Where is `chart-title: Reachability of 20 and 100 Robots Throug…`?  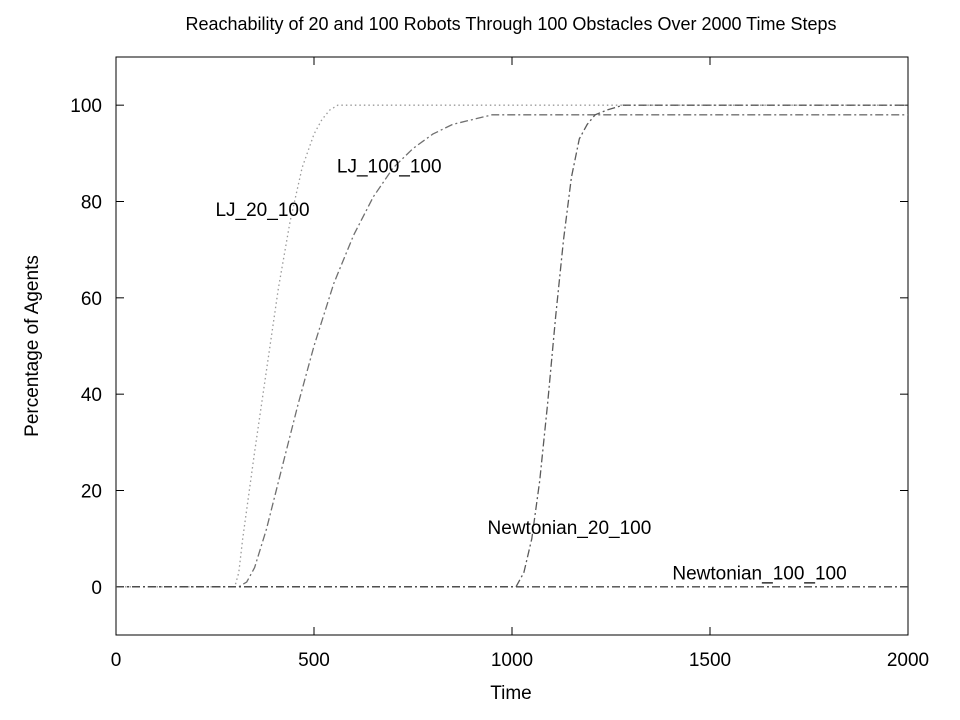 chart-title: Reachability of 20 and 100 Robots Throug… is located at coordinates (510, 24).